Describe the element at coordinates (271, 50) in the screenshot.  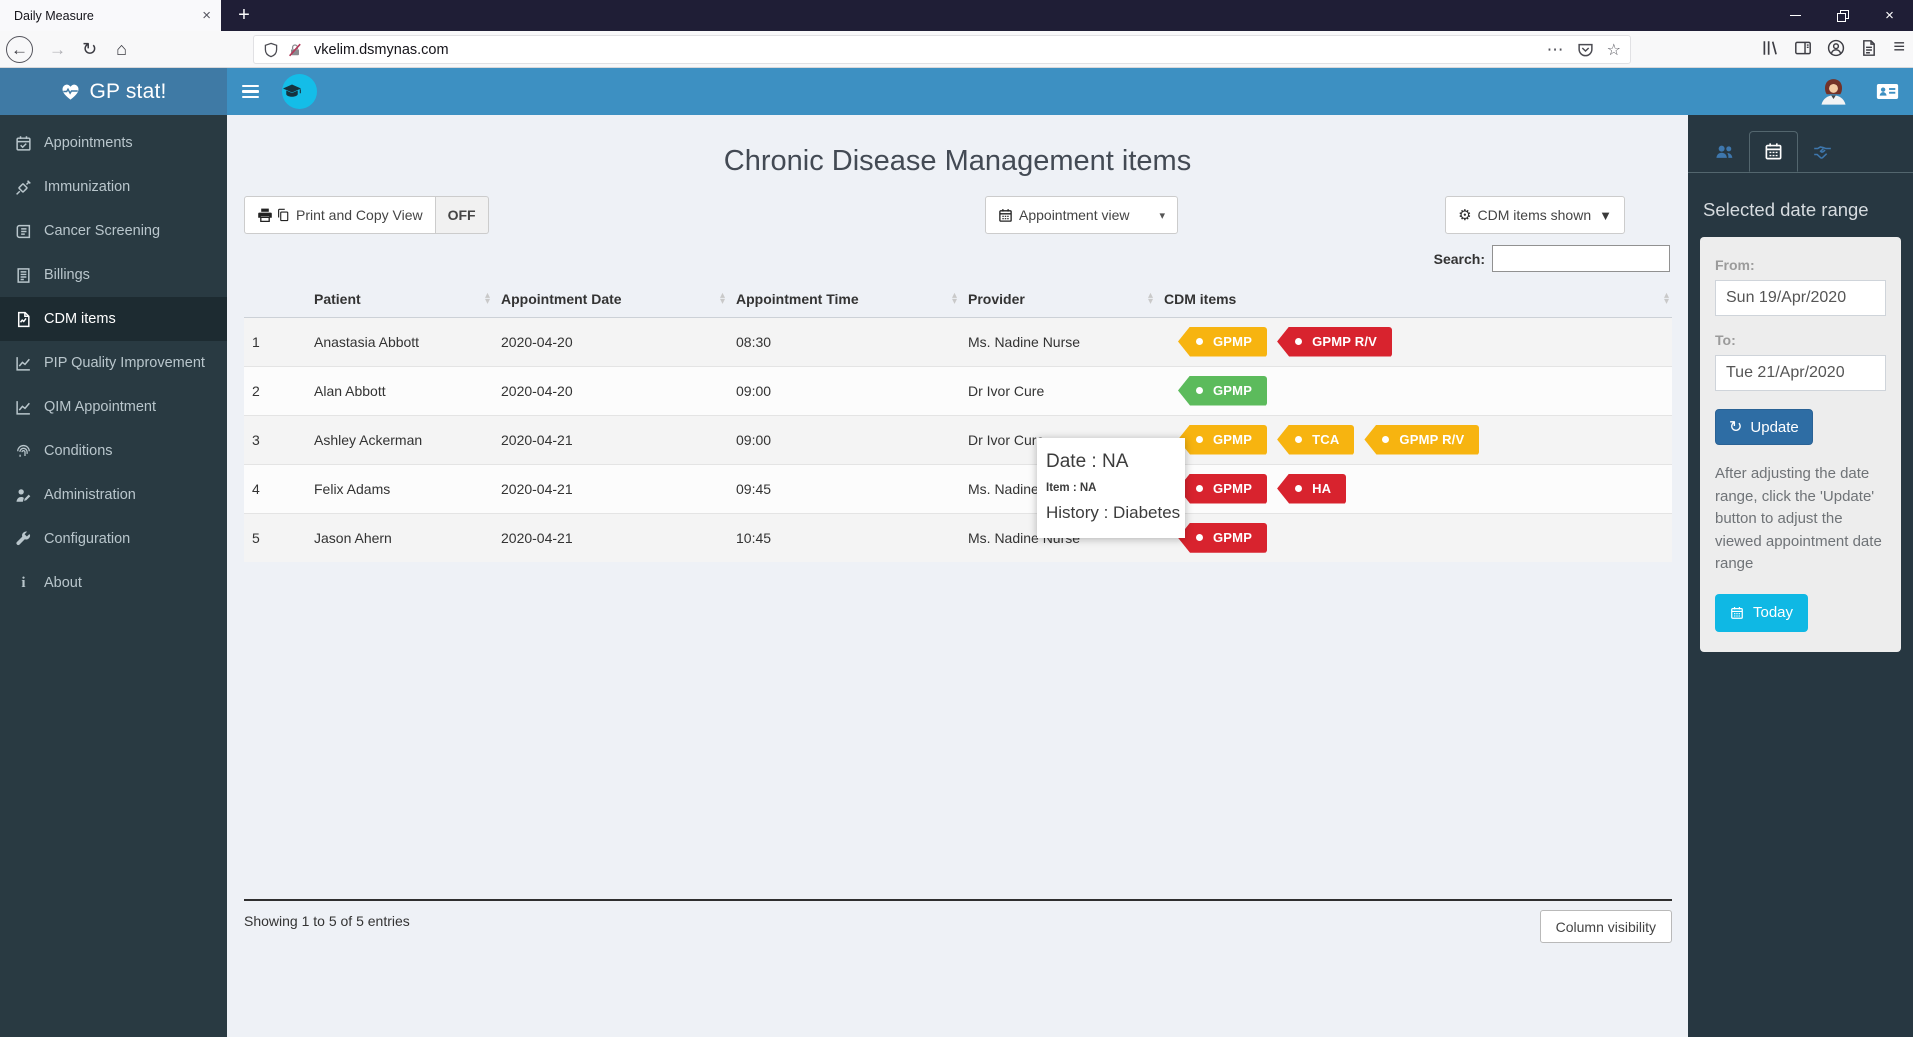
I see `shield-icon` at that location.